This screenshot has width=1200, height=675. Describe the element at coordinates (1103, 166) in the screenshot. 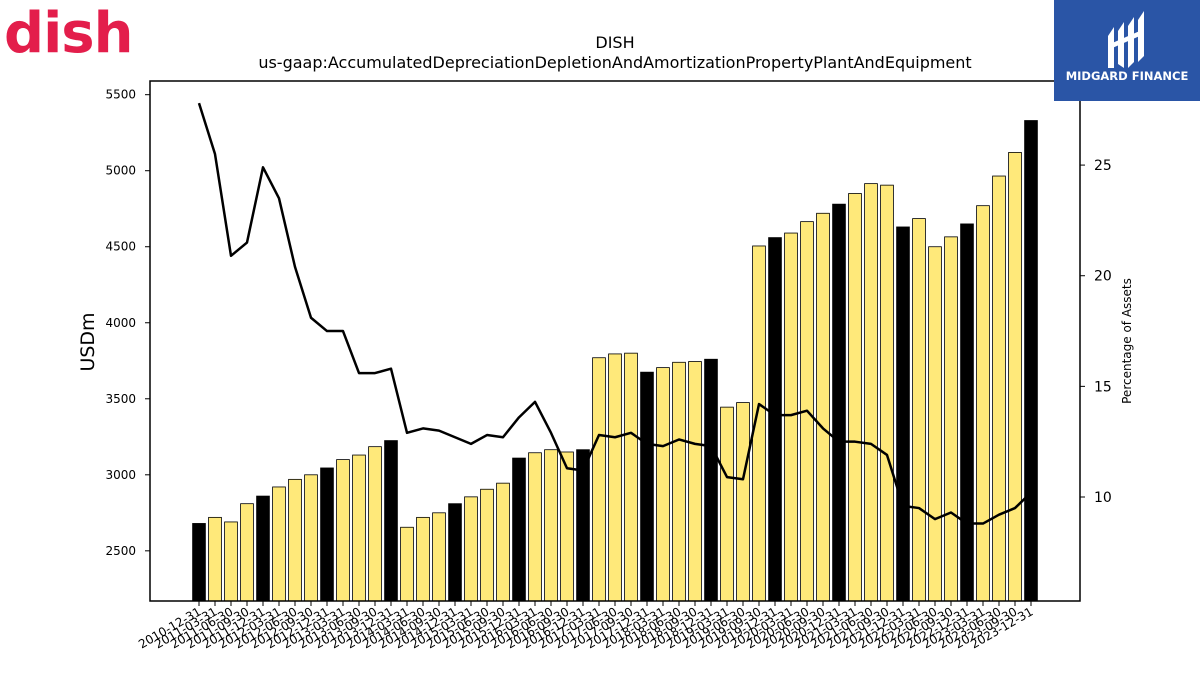

I see `y2-tick-label-25: 25` at that location.